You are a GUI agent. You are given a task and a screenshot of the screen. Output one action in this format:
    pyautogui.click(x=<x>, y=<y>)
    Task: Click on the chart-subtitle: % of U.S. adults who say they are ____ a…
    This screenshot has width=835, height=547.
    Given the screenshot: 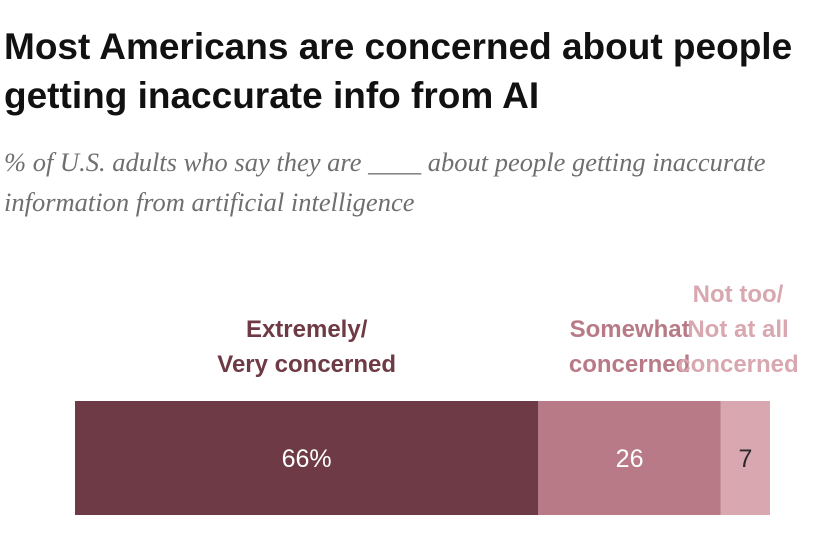 What is the action you would take?
    pyautogui.click(x=385, y=182)
    